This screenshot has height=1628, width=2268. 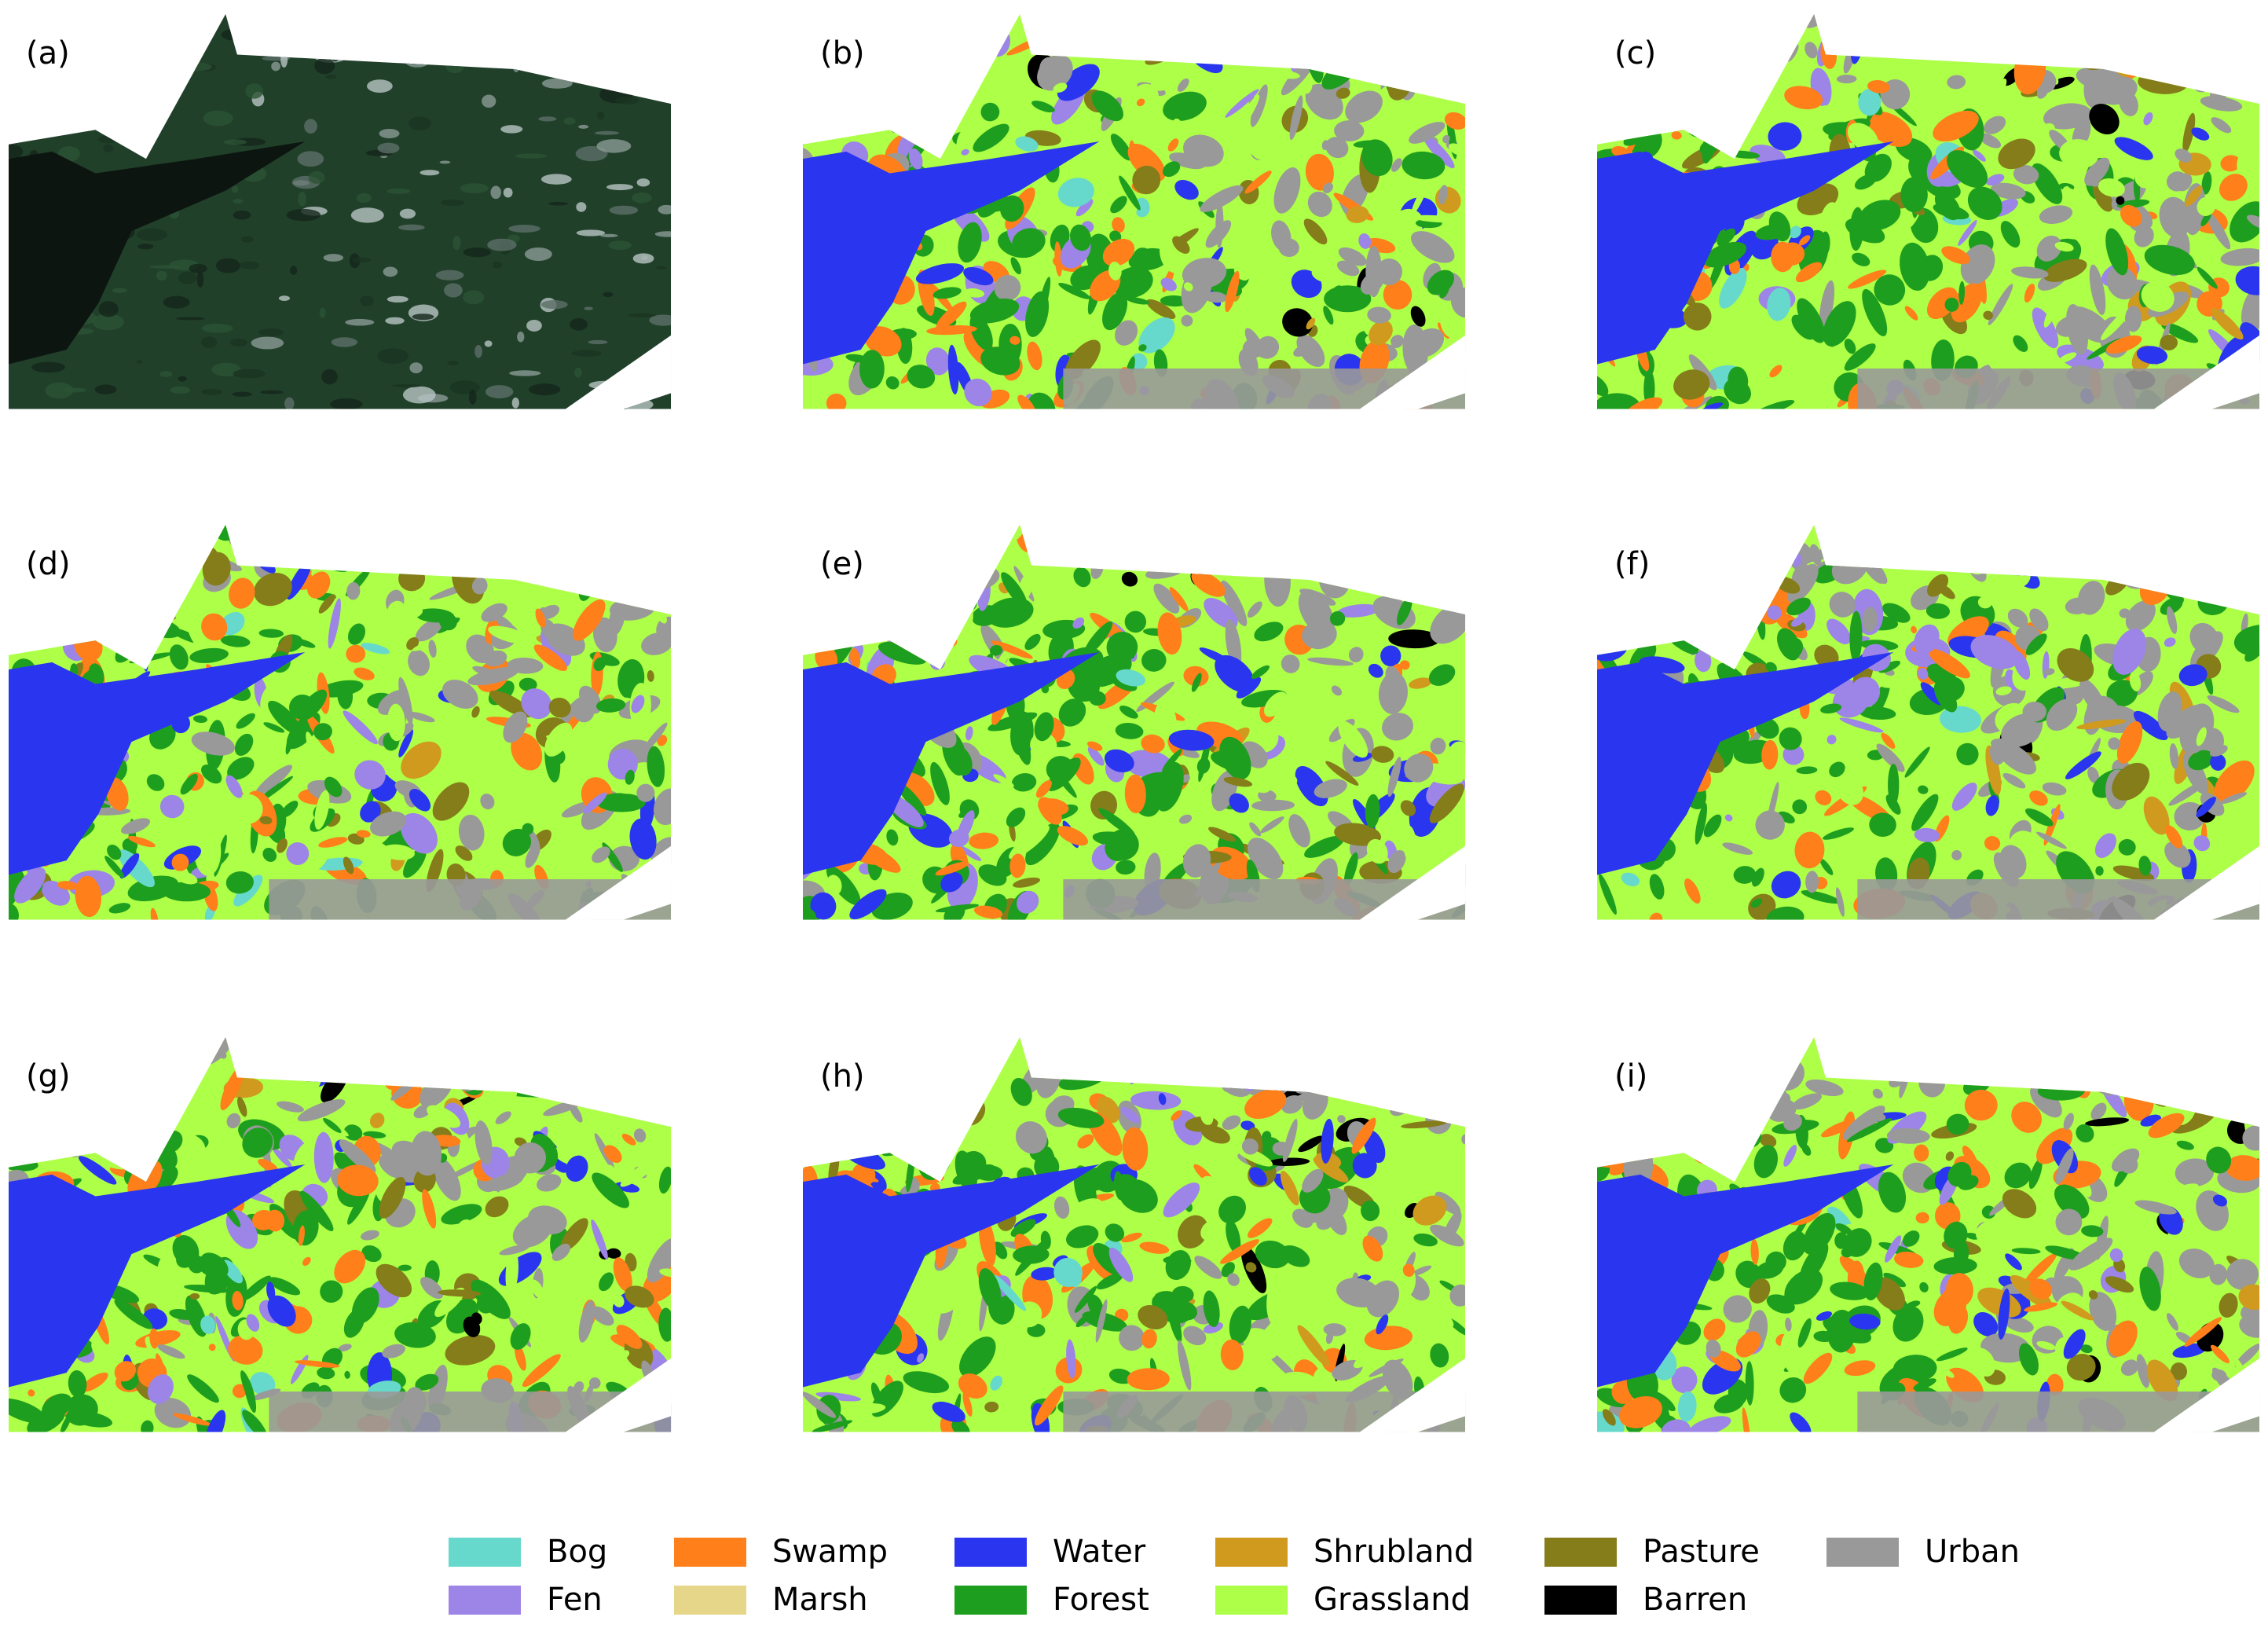 I want to click on legend-label: Shrubland, so click(x=1394, y=1552).